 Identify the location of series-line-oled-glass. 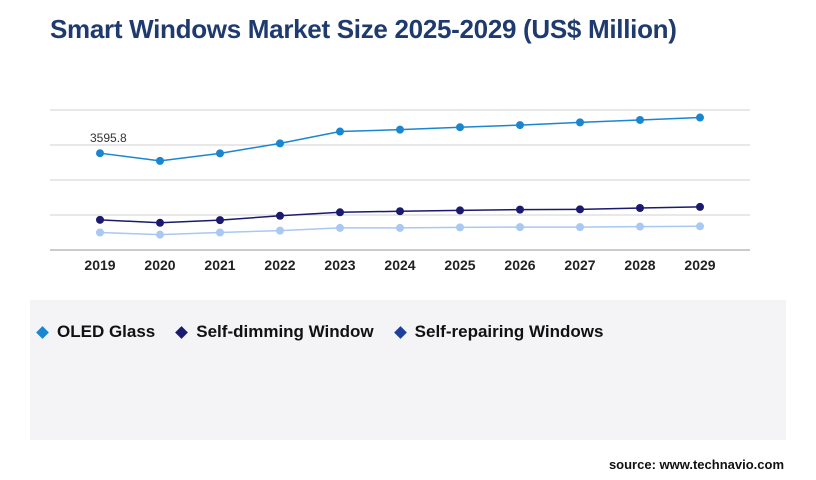
(400, 139).